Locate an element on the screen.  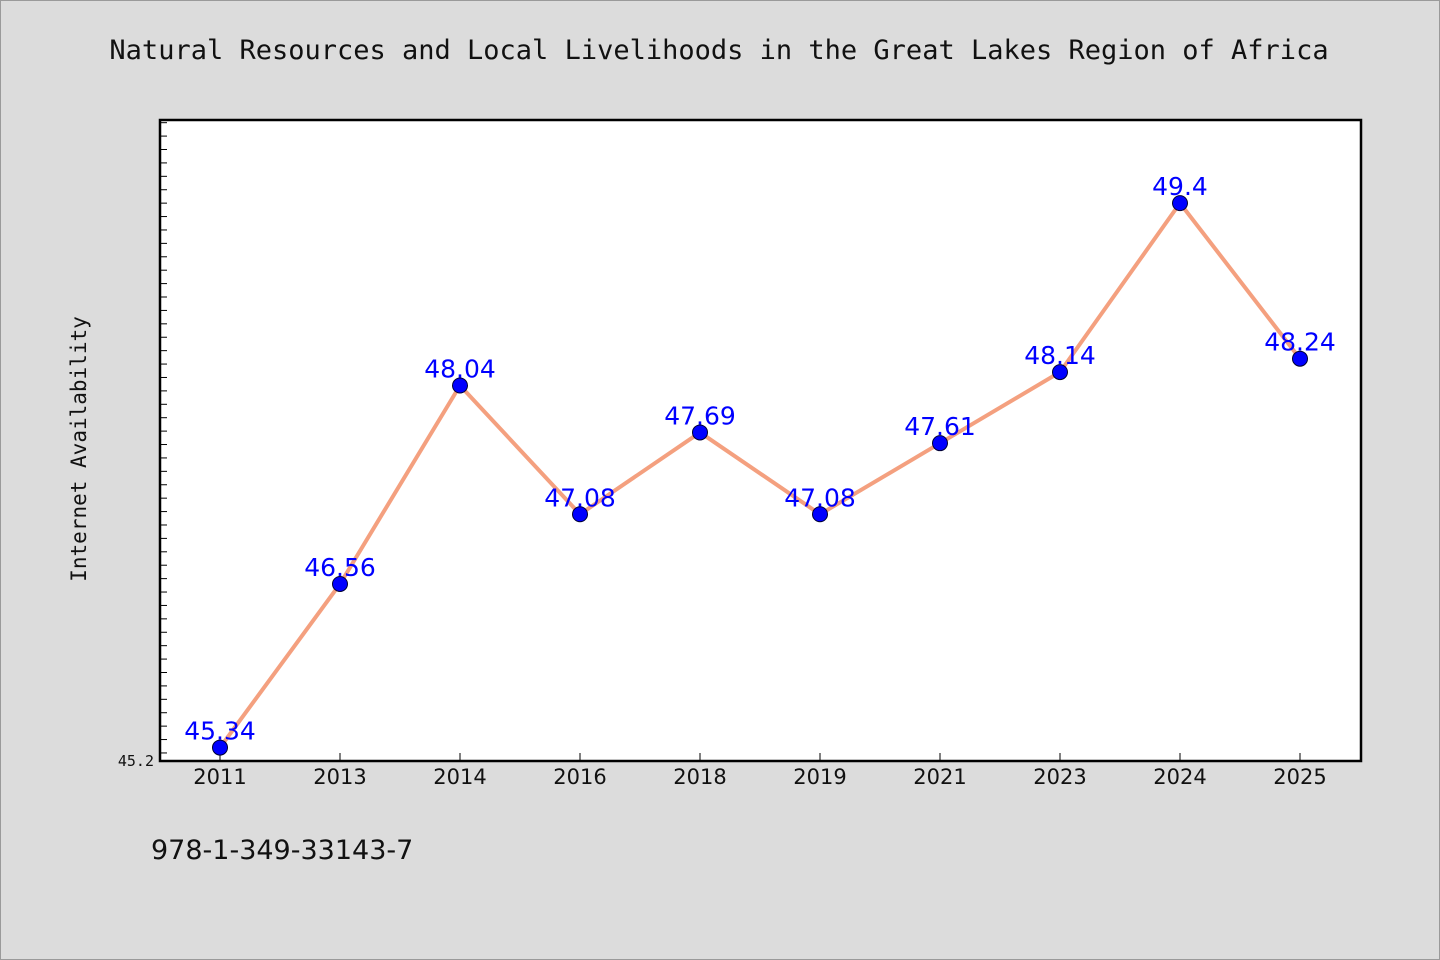
data-label: 45.34 is located at coordinates (220, 731).